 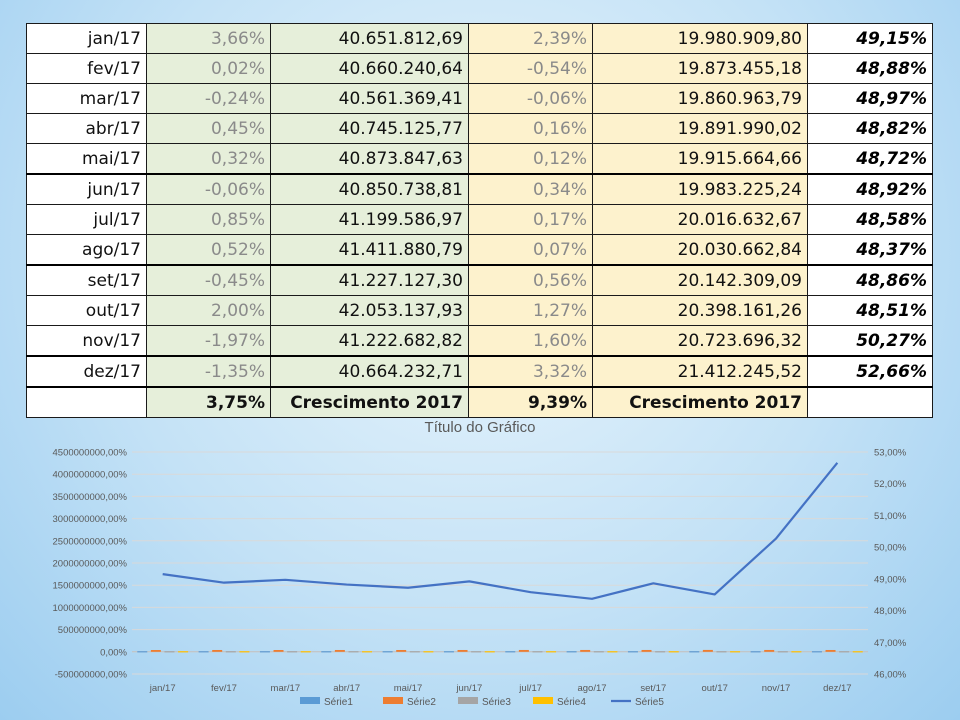 I want to click on cell-pct1: 0,52%, so click(x=208, y=250).